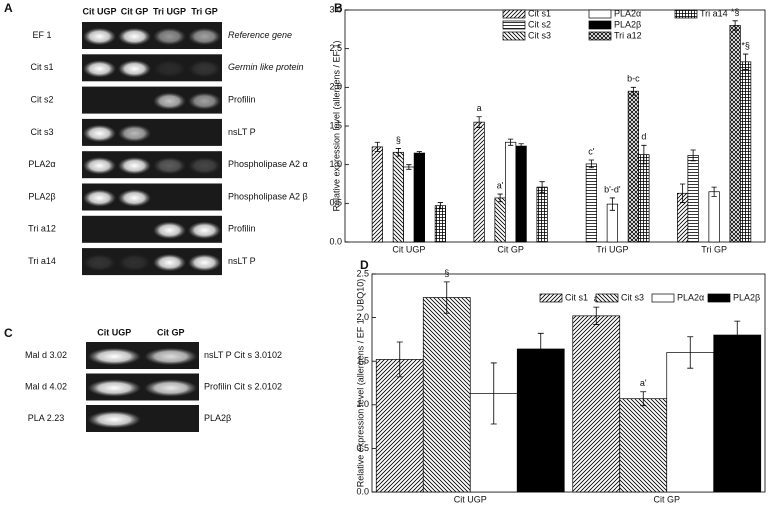 The height and width of the screenshot is (506, 772). Describe the element at coordinates (576, 297) in the screenshot. I see `legend-label: Cit s1` at that location.